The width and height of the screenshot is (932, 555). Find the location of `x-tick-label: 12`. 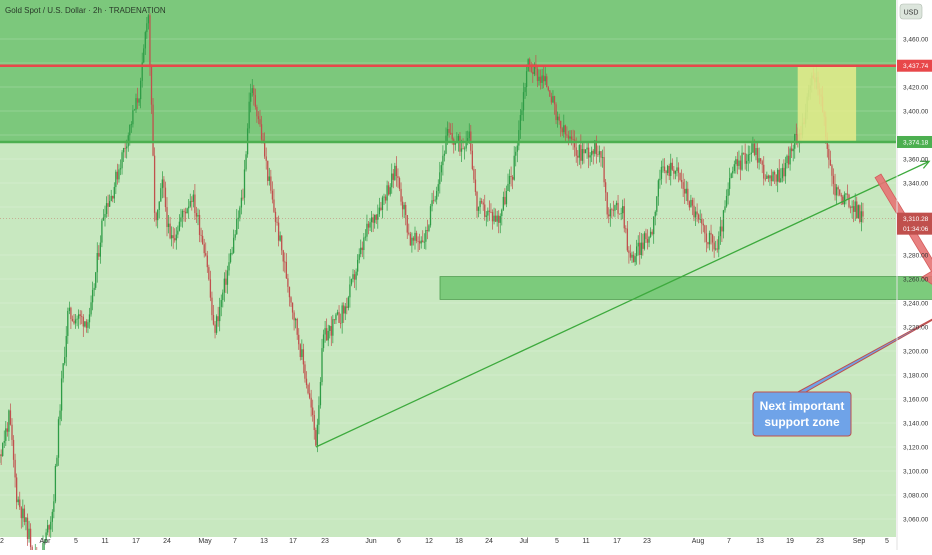

x-tick-label: 12 is located at coordinates (429, 541).